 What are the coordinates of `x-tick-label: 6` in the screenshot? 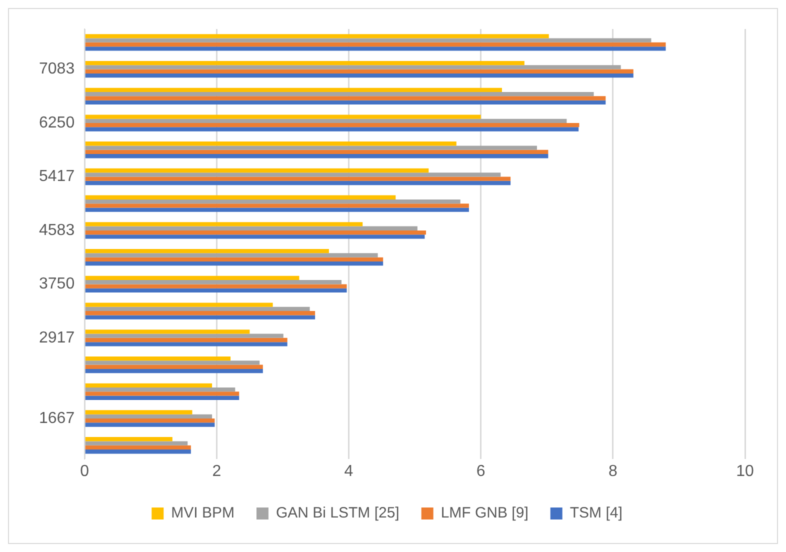 It's located at (481, 471).